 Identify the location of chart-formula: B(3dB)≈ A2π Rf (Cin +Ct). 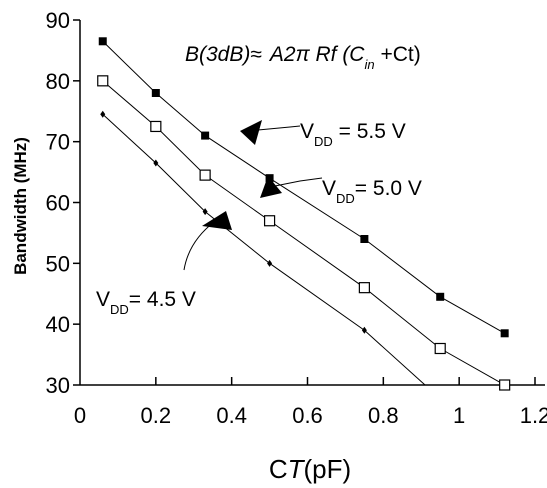
(303, 57).